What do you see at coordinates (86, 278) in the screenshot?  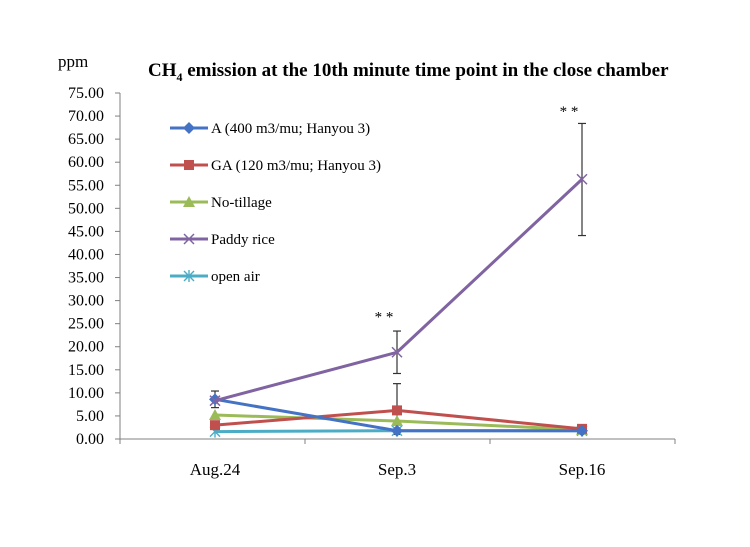 I see `y-tick-label: 35.00` at bounding box center [86, 278].